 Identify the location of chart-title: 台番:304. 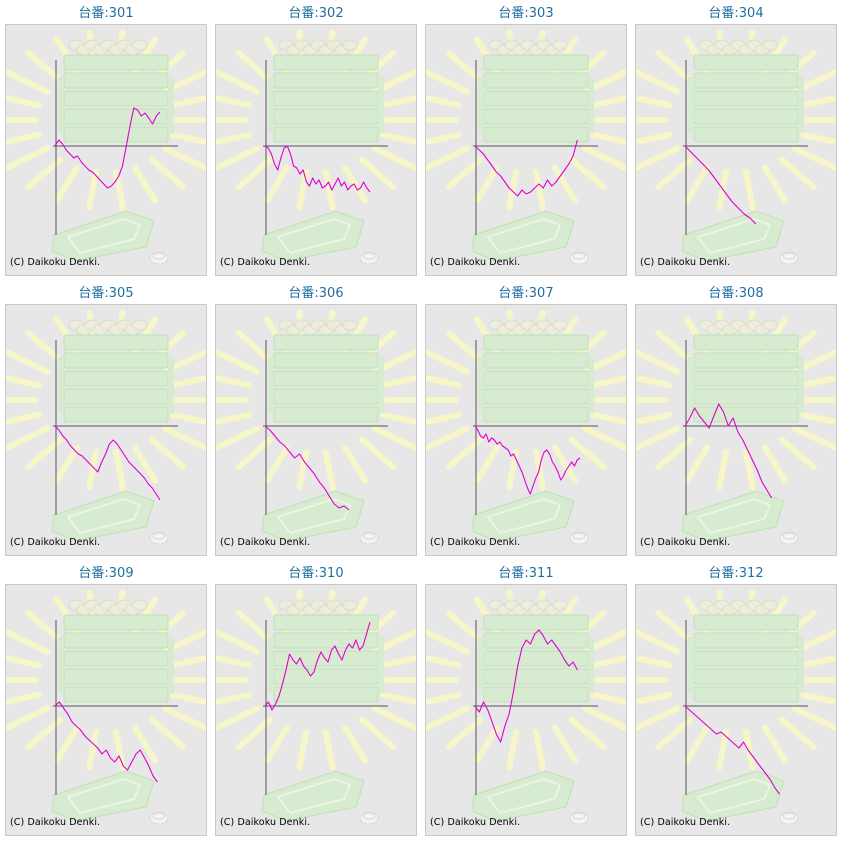
(736, 13).